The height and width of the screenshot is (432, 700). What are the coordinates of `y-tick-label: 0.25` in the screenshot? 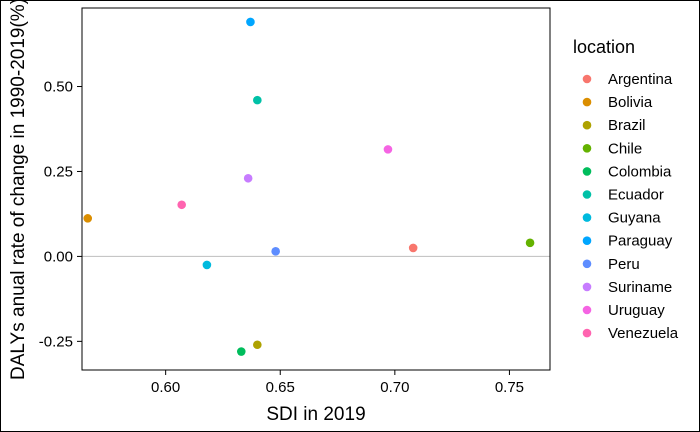 It's located at (58, 171).